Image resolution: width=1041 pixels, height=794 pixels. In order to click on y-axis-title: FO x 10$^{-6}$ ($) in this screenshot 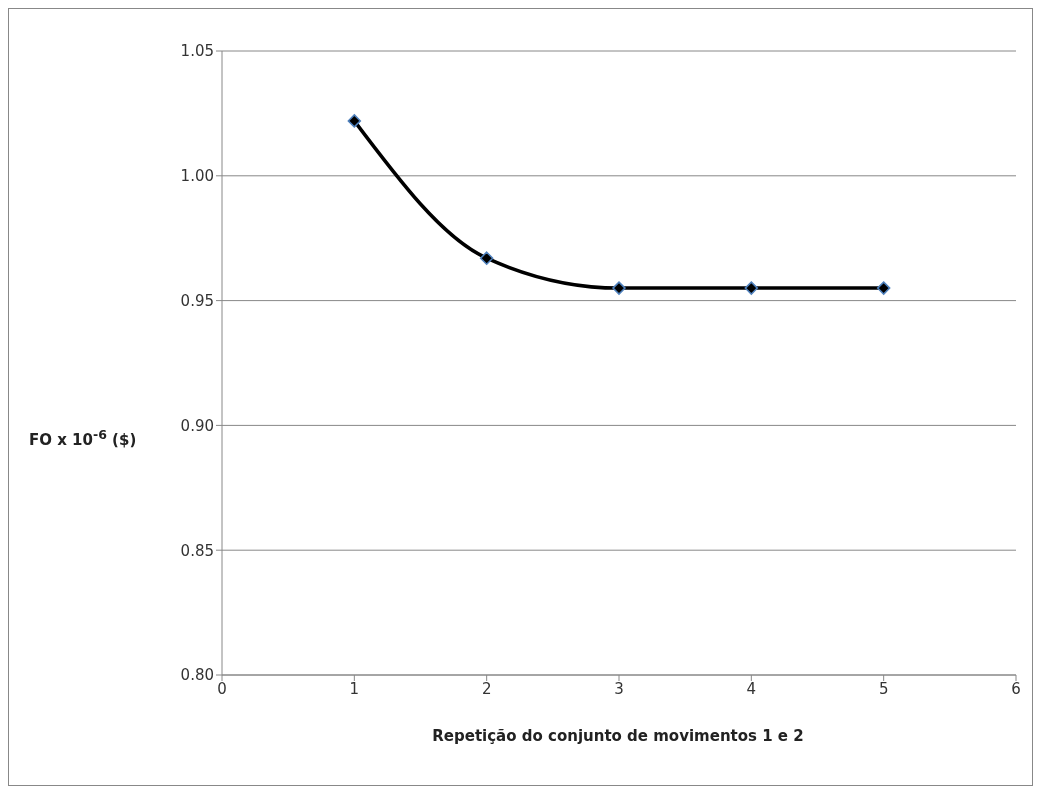, I will do `click(83, 438)`.